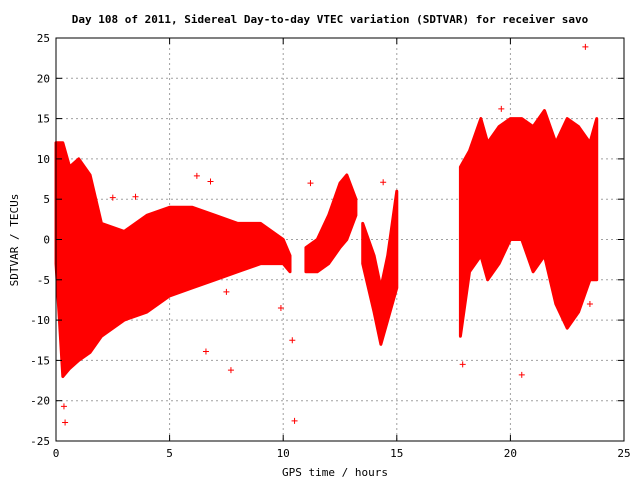  Describe the element at coordinates (43, 78) in the screenshot. I see `y-tick-label: 20` at that location.